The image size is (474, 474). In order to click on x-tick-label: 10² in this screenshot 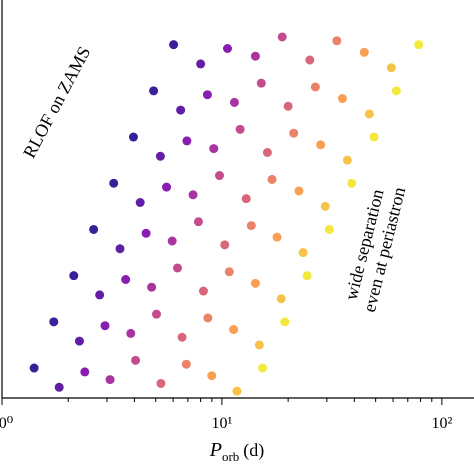, I will do `click(441, 423)`.